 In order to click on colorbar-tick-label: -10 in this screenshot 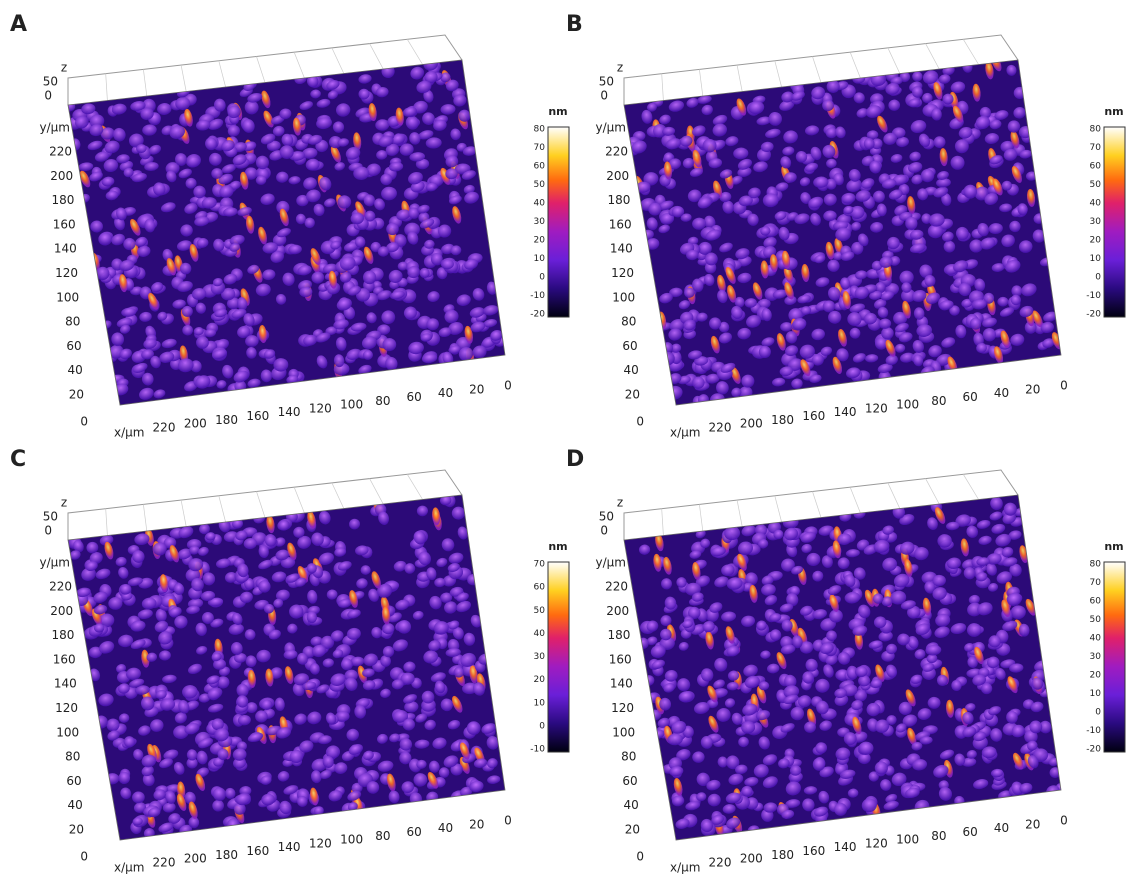, I will do `click(537, 296)`.